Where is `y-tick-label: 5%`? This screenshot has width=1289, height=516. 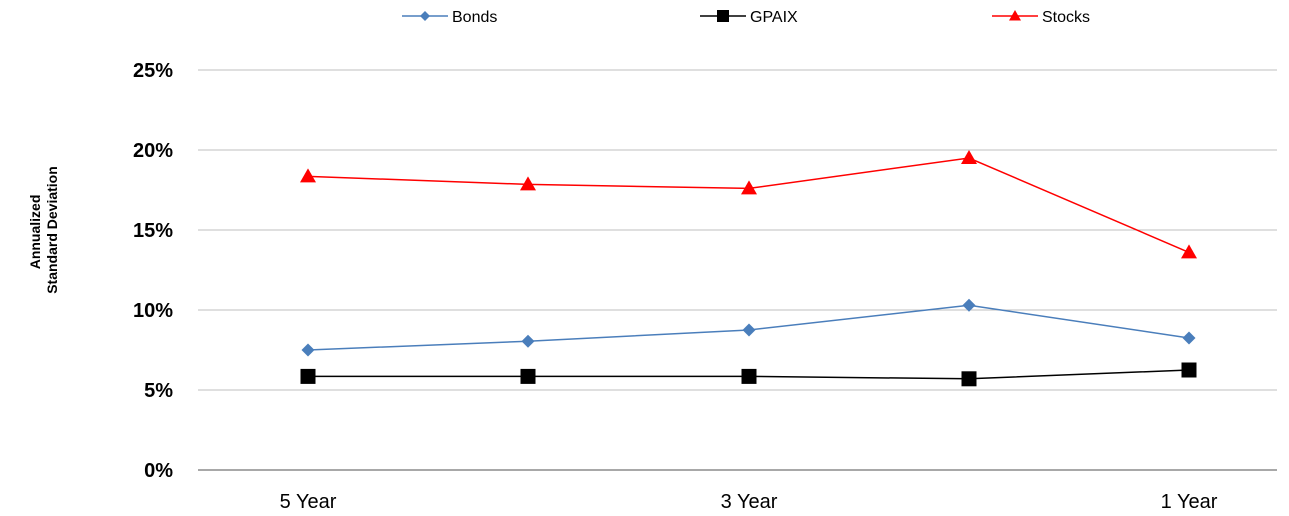 y-tick-label: 5% is located at coordinates (158, 391).